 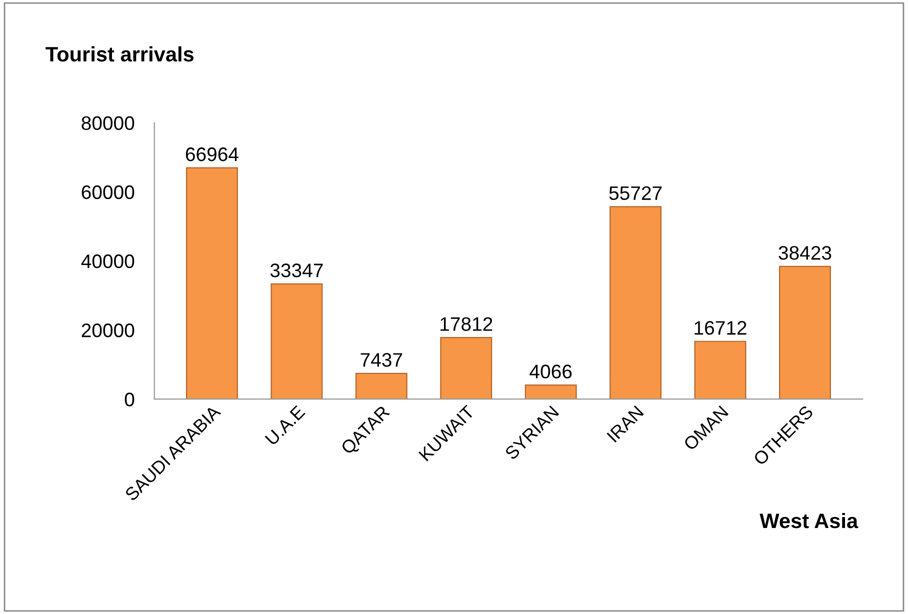 What do you see at coordinates (381, 360) in the screenshot?
I see `data-label: 7437` at bounding box center [381, 360].